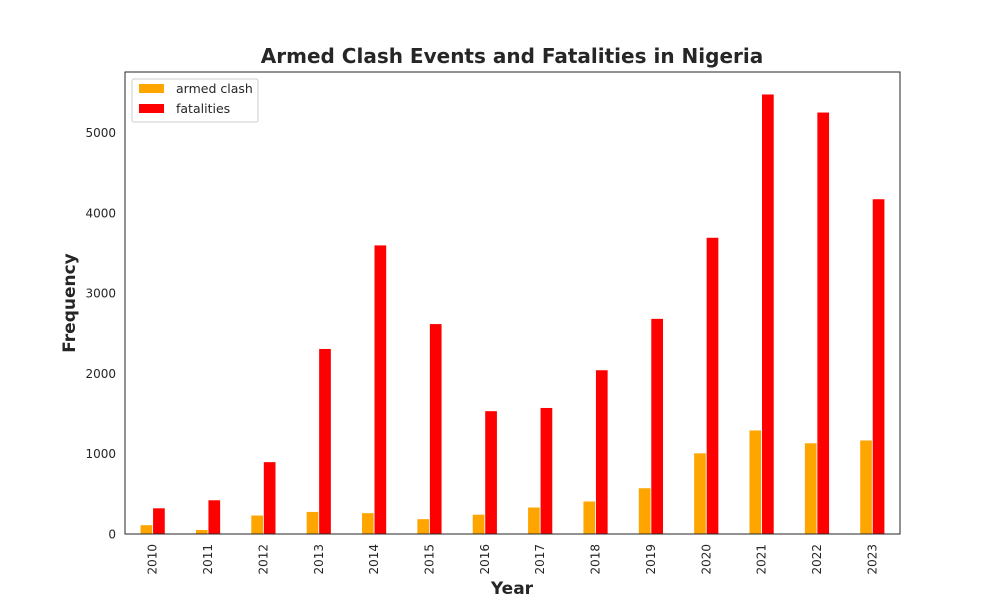  Describe the element at coordinates (768, 314) in the screenshot. I see `bar-fatalities-2021` at that location.